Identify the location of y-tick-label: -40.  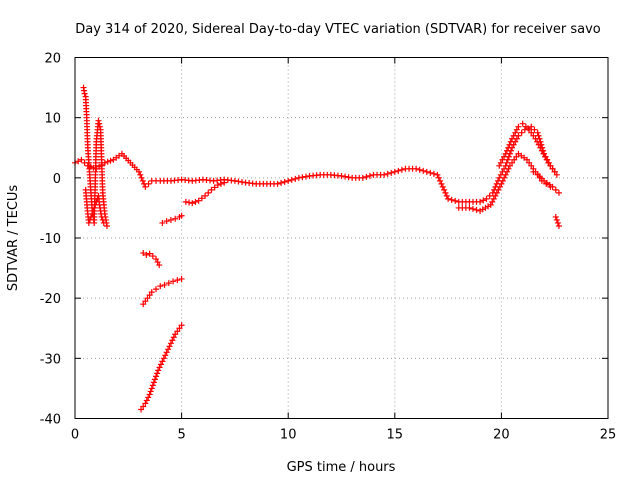
(50, 420).